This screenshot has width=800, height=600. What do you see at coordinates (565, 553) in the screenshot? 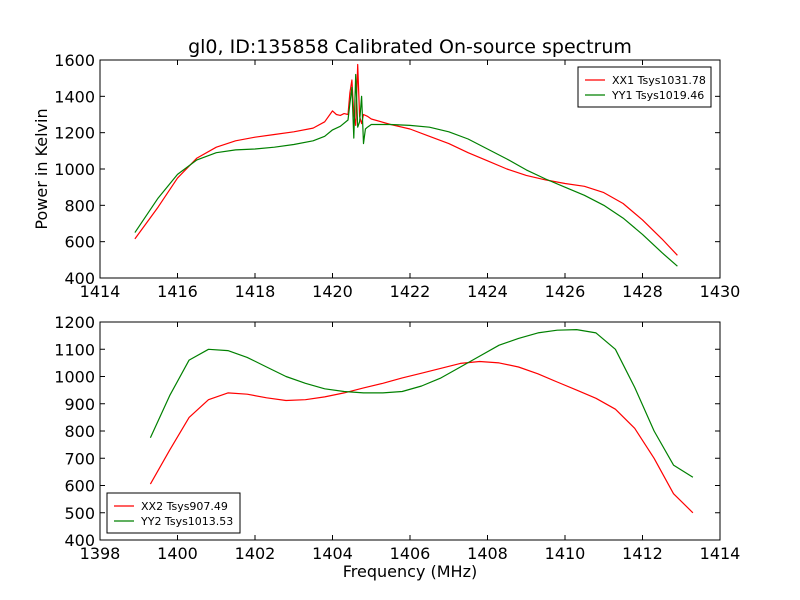
I see `x-tick-label: 1410` at bounding box center [565, 553].